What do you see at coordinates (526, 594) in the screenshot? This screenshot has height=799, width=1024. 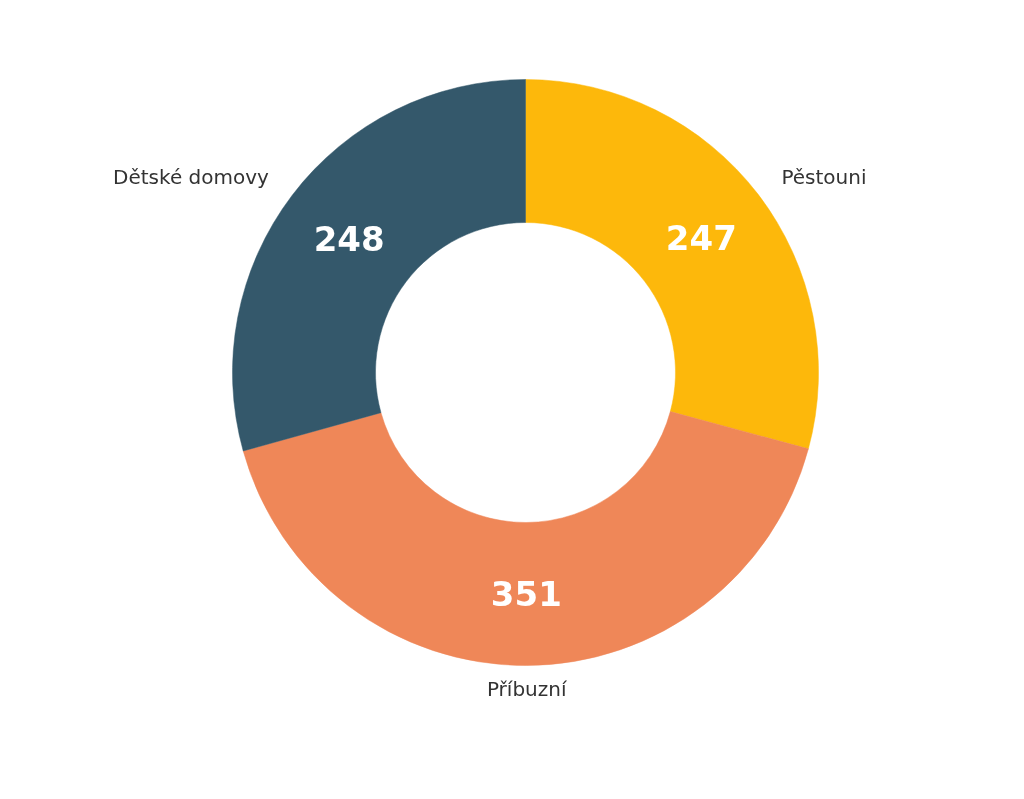 I see `data-label: 351` at bounding box center [526, 594].